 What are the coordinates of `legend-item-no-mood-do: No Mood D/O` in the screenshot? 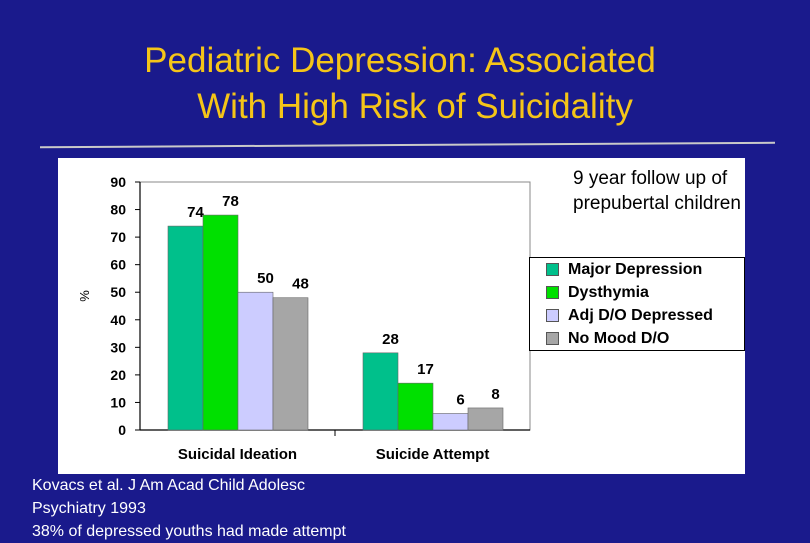 It's located at (637, 338).